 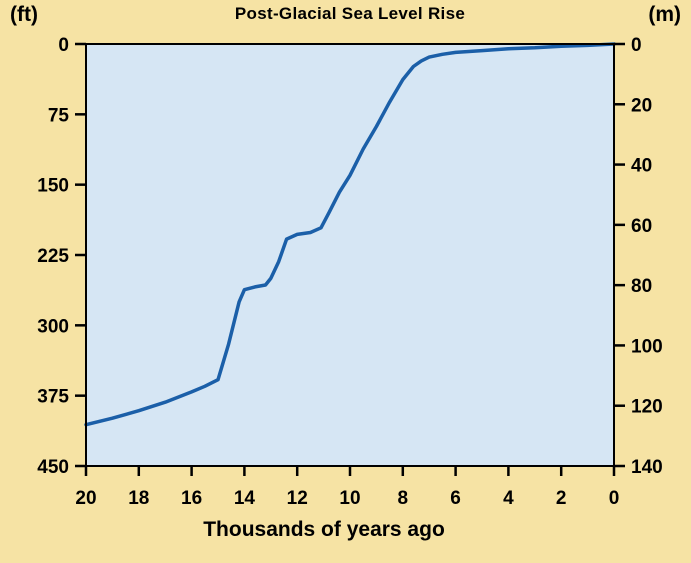 I want to click on right-axis-unit-label: (m), so click(x=664, y=14).